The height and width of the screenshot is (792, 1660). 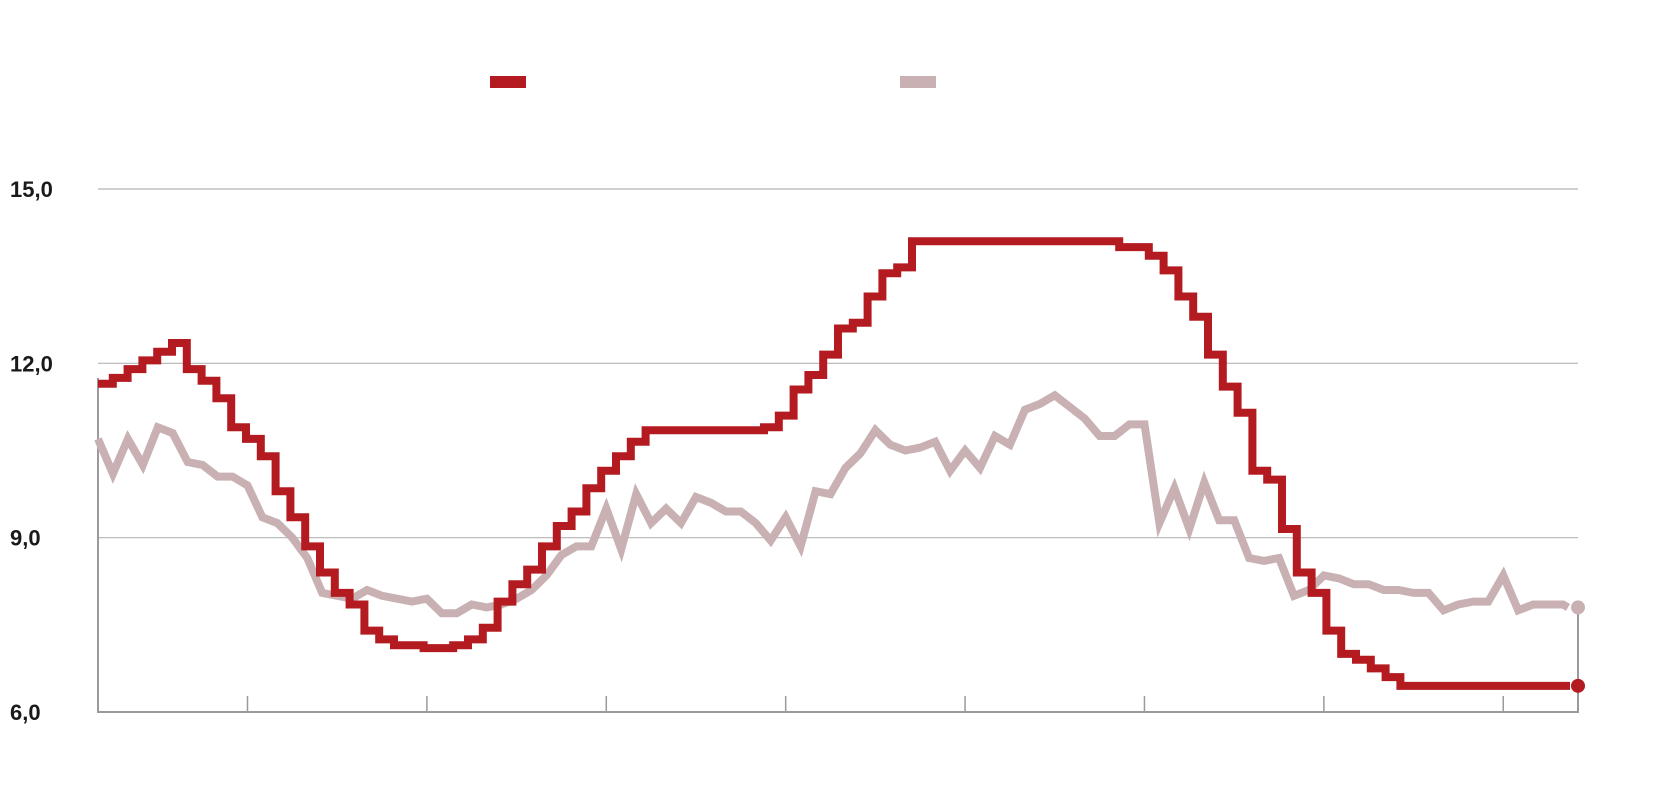 What do you see at coordinates (1578, 646) in the screenshot?
I see `series-endpoints` at bounding box center [1578, 646].